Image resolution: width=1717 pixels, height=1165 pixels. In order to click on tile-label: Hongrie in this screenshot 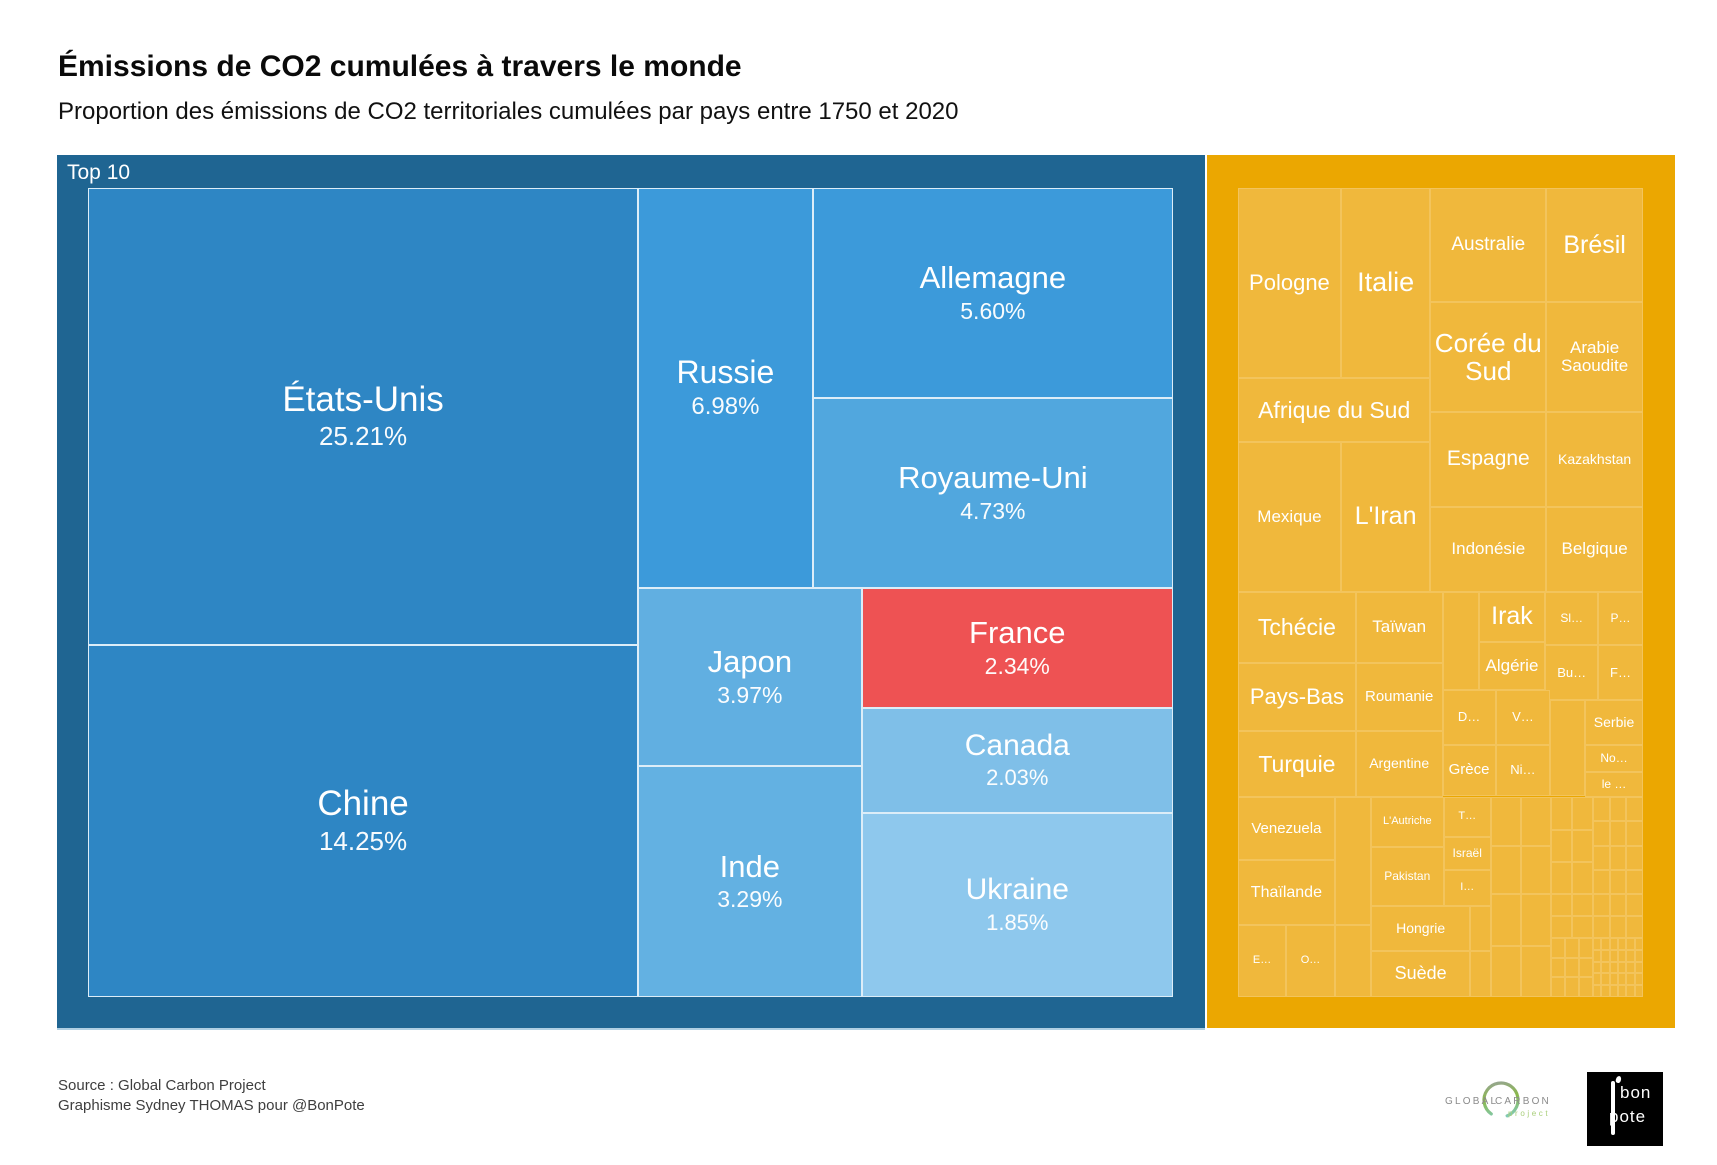, I will do `click(1421, 927)`.